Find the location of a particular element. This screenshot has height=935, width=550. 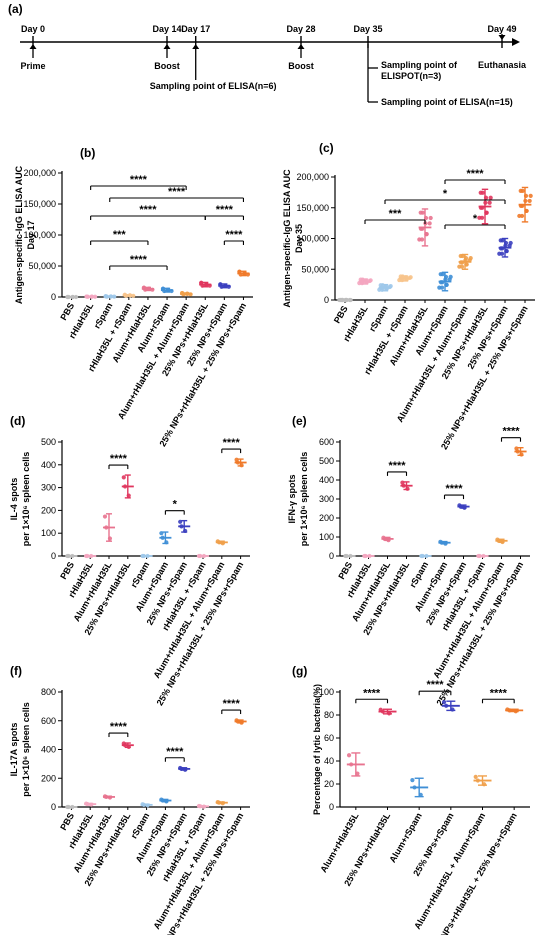

sampling-label: ELISPOT(n=3) is located at coordinates (411, 76).